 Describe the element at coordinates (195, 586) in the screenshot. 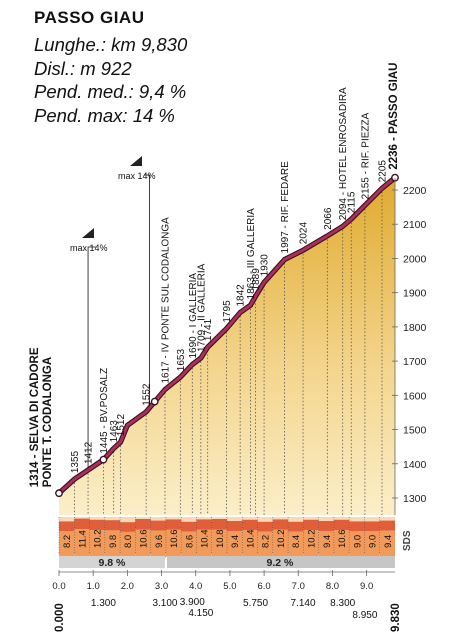

I see `x-tick-label: 4.0` at that location.